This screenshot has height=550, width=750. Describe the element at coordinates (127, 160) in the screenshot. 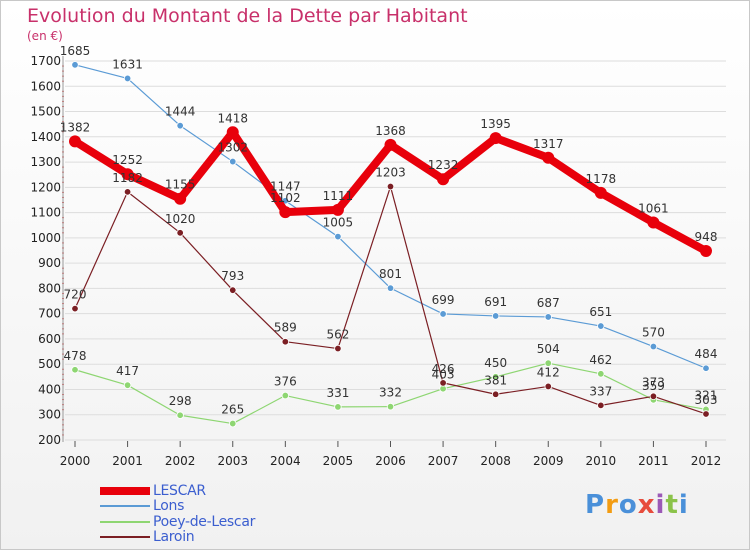

I see `data-label: 1252` at that location.